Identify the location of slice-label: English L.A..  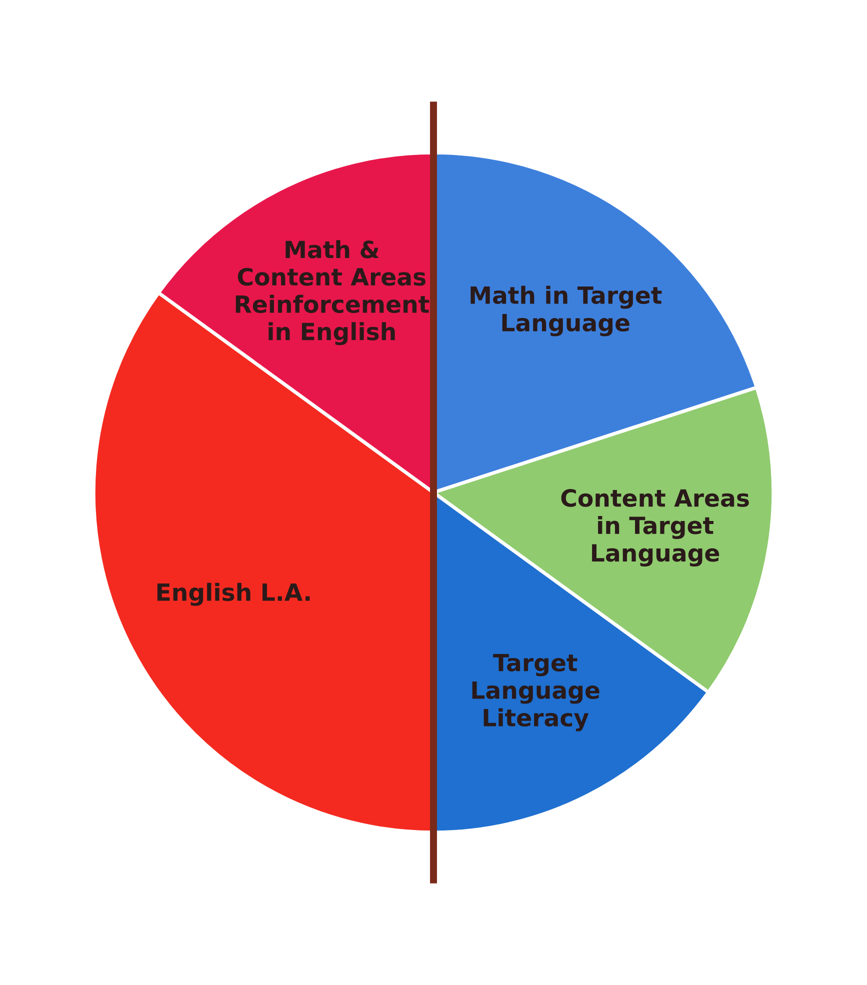
(233, 594).